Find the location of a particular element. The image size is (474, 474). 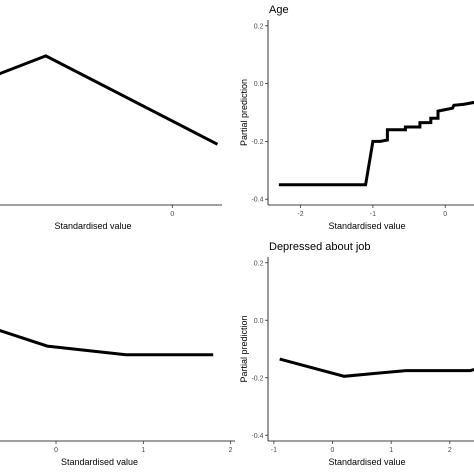

panel-title: Age is located at coordinates (279, 10).